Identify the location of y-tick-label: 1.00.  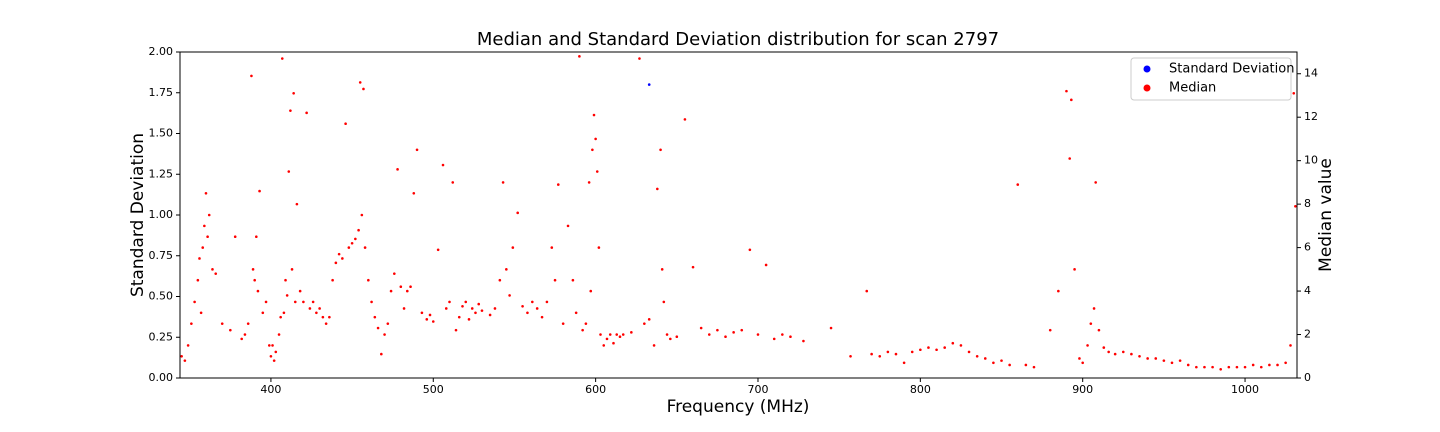
(161, 214).